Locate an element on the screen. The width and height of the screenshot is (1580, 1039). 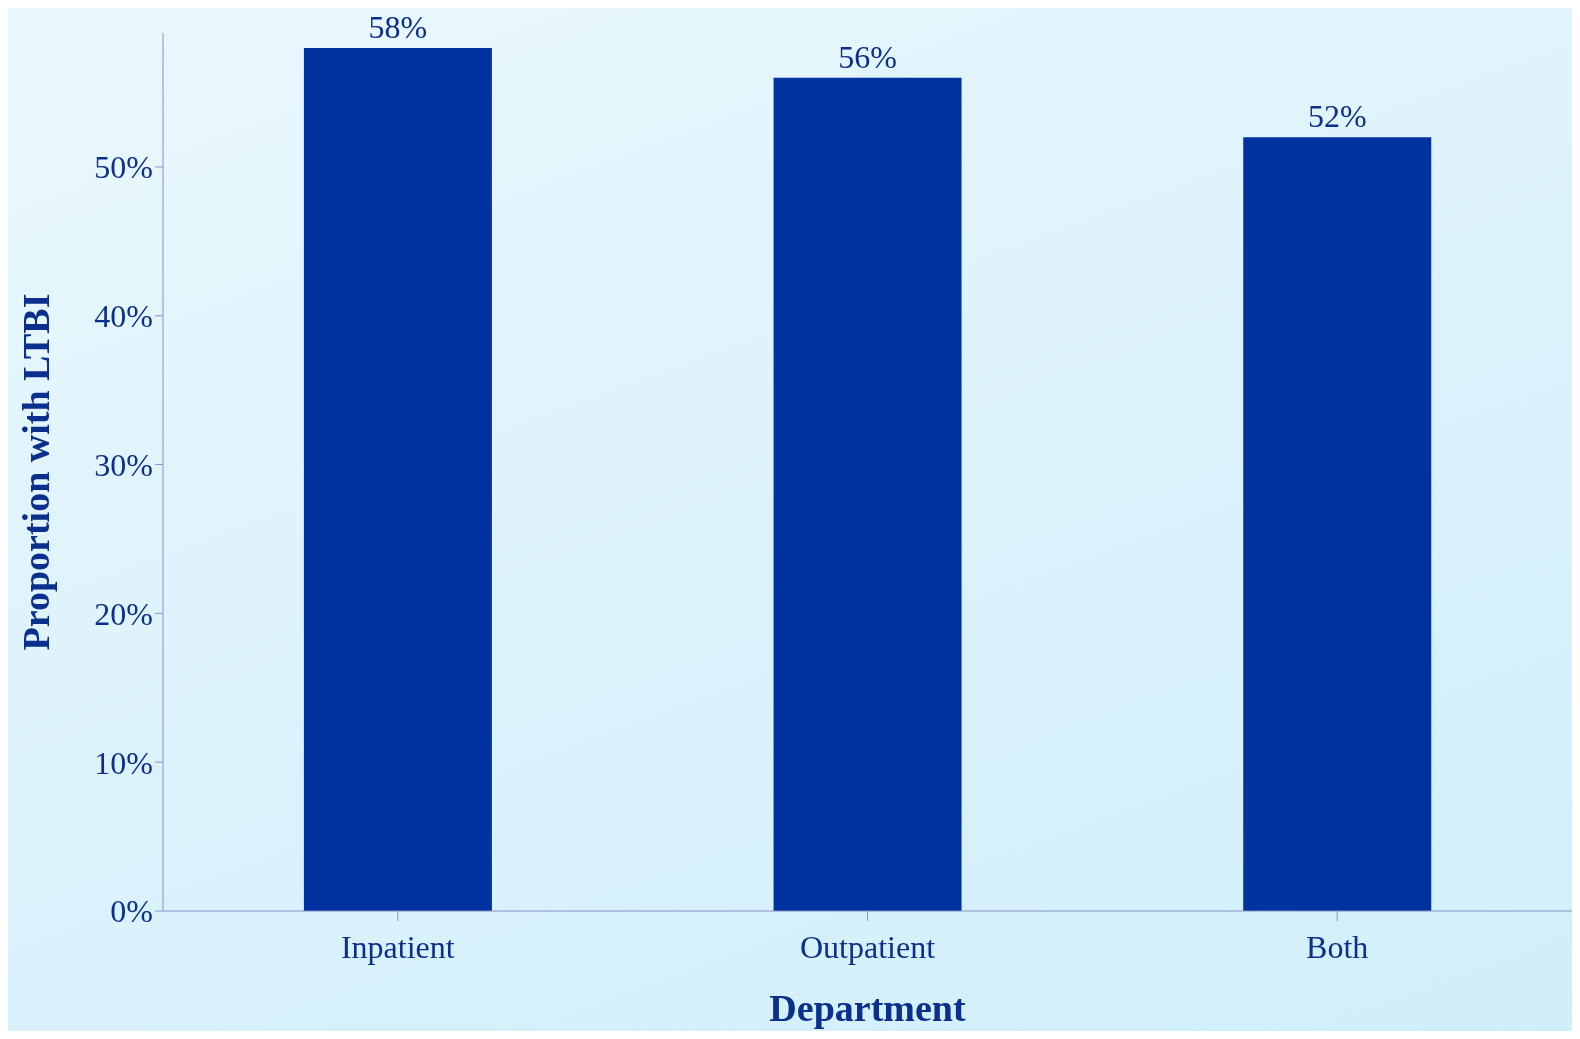
data-label: 58% is located at coordinates (398, 26).